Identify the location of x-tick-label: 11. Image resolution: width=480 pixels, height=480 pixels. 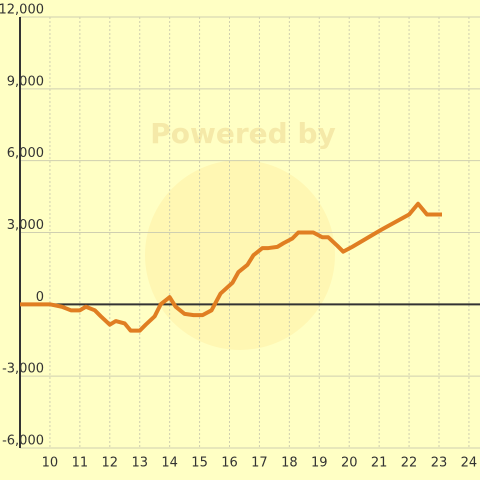
(80, 463).